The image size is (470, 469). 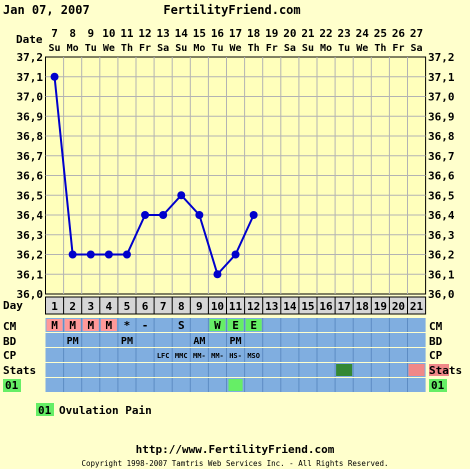 I want to click on y-tick-label-right: 36,7, so click(x=441, y=156).